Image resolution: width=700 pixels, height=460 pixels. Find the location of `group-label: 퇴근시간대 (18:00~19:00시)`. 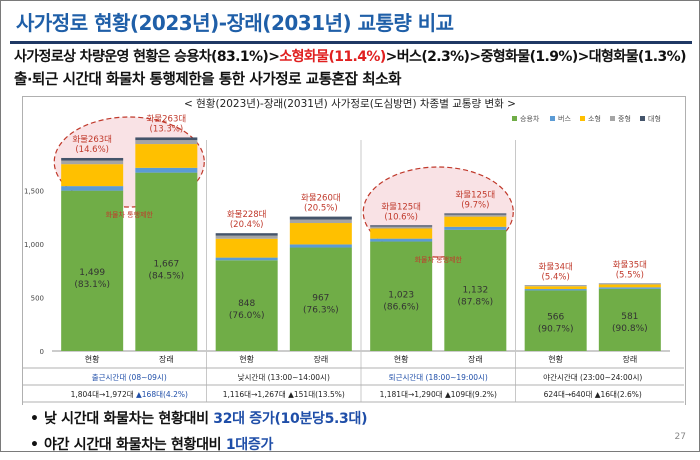

group-label: 퇴근시간대 (18:00~19:00시) is located at coordinates (438, 377).